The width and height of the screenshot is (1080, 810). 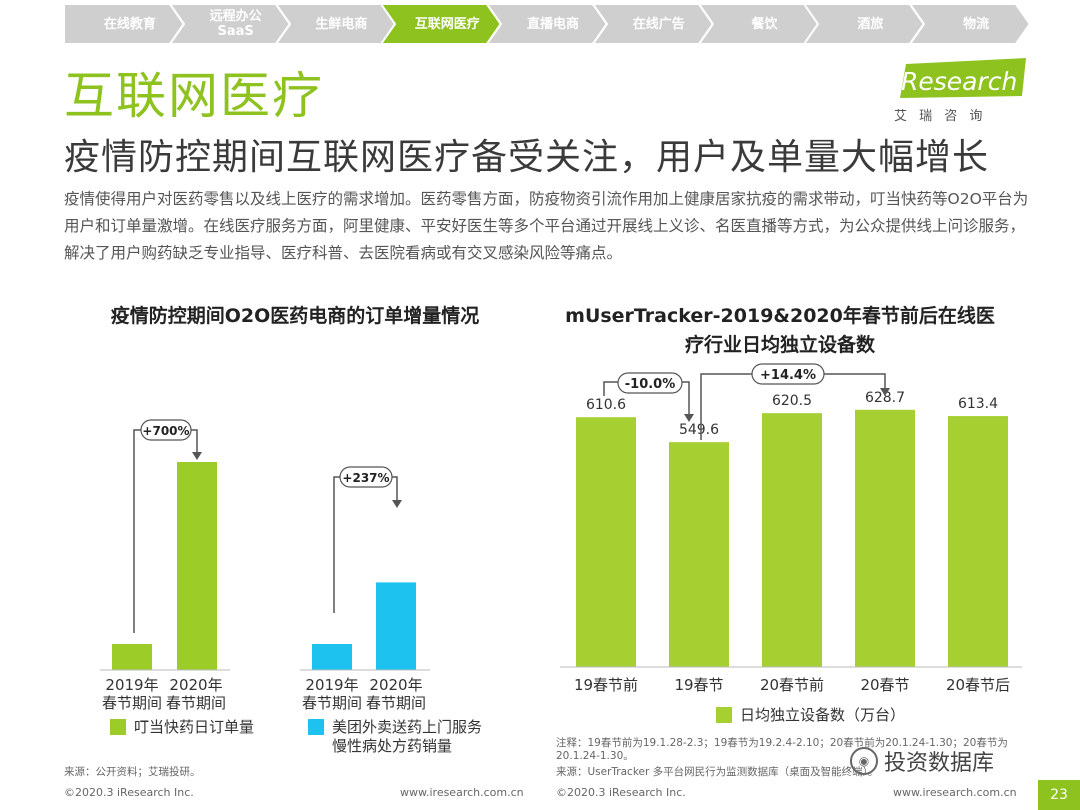 I want to click on right-source: 来源：UserTracker 多平台网民行为监测数据库（桌面及智能终端）。, so click(x=717, y=772).